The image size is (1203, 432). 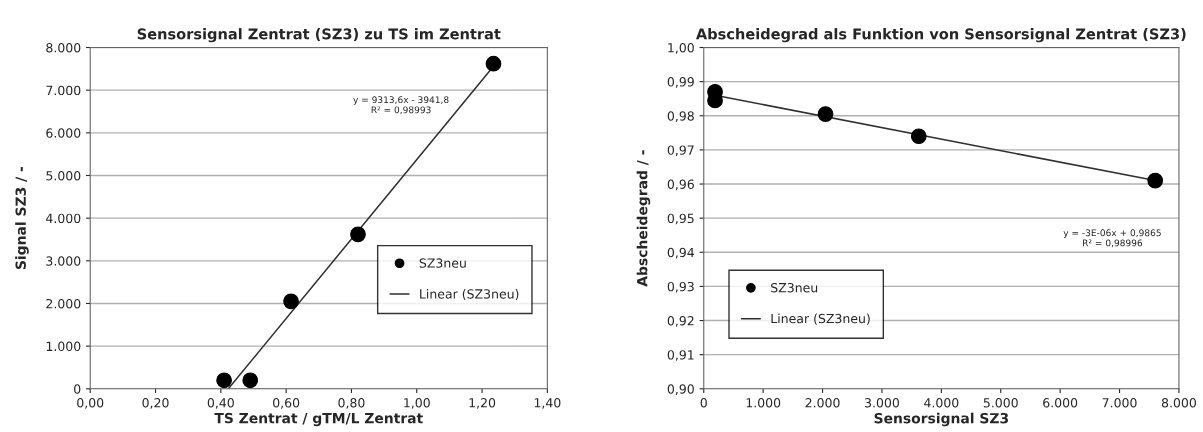 What do you see at coordinates (643, 218) in the screenshot?
I see `y-axis-title: Abscheidegrad / -` at bounding box center [643, 218].